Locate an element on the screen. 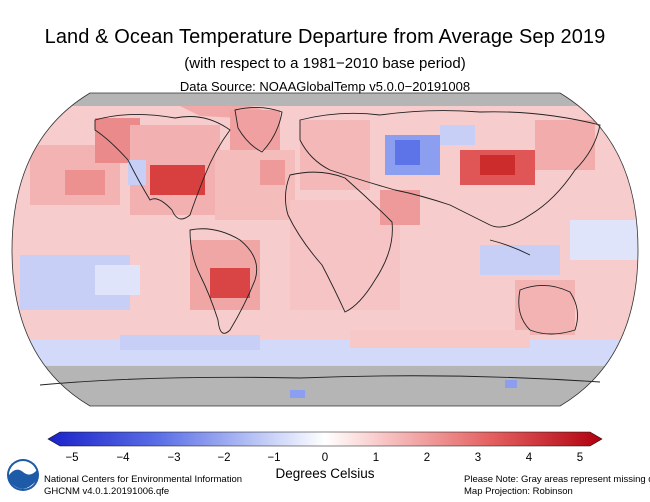 The width and height of the screenshot is (650, 502). colorbar-tick: −4 is located at coordinates (123, 458).